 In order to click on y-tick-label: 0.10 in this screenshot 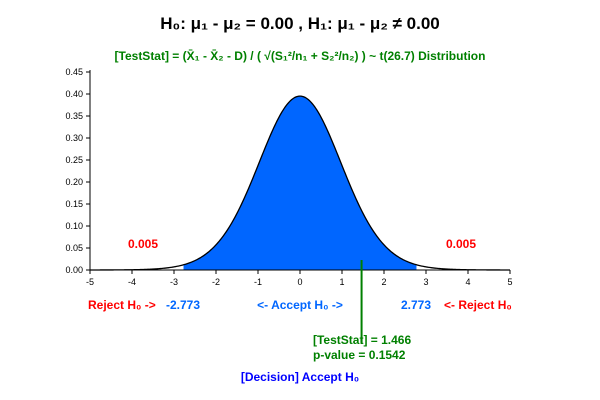, I will do `click(74, 226)`.